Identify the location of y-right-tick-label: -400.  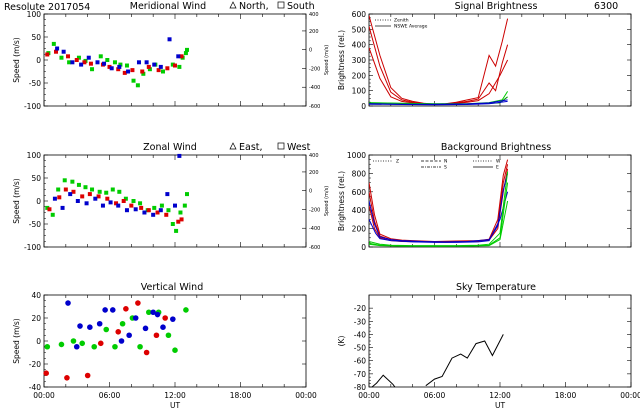
(314, 88).